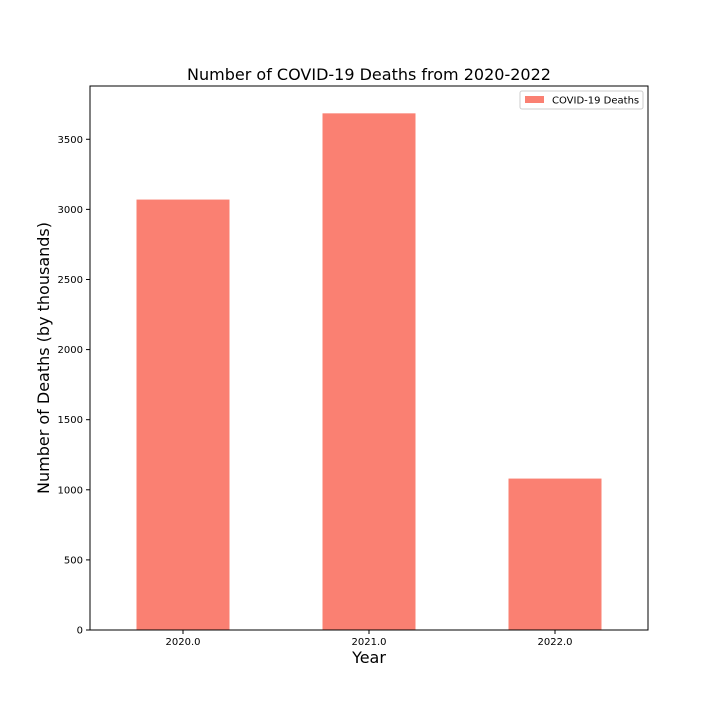  I want to click on bar-2021.0, so click(369, 371).